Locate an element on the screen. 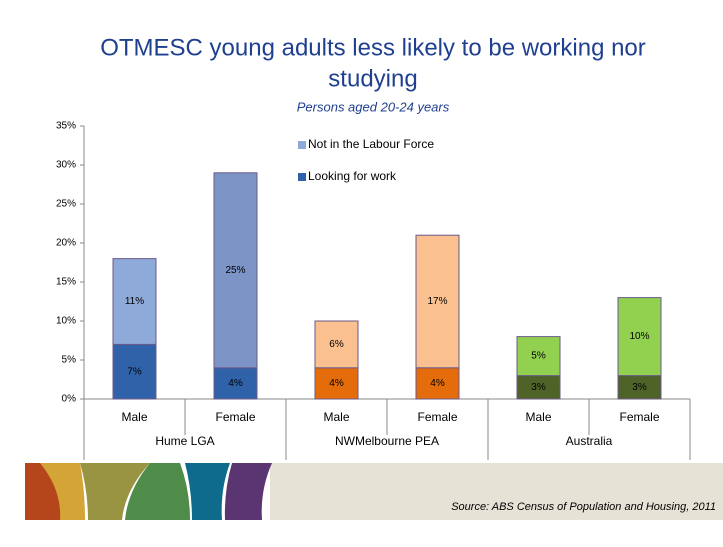 The height and width of the screenshot is (547, 723). y-tick-label: 0% is located at coordinates (69, 399).